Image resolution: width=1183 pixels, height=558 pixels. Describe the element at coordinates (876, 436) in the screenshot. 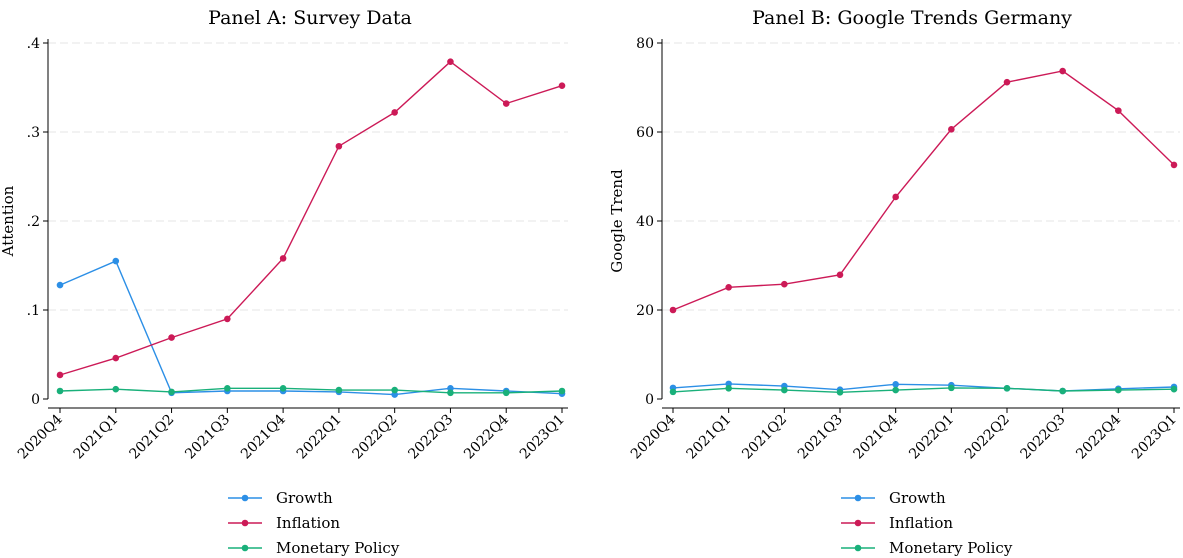

I see `panel-b-x-tick-label: 2021Q4` at that location.